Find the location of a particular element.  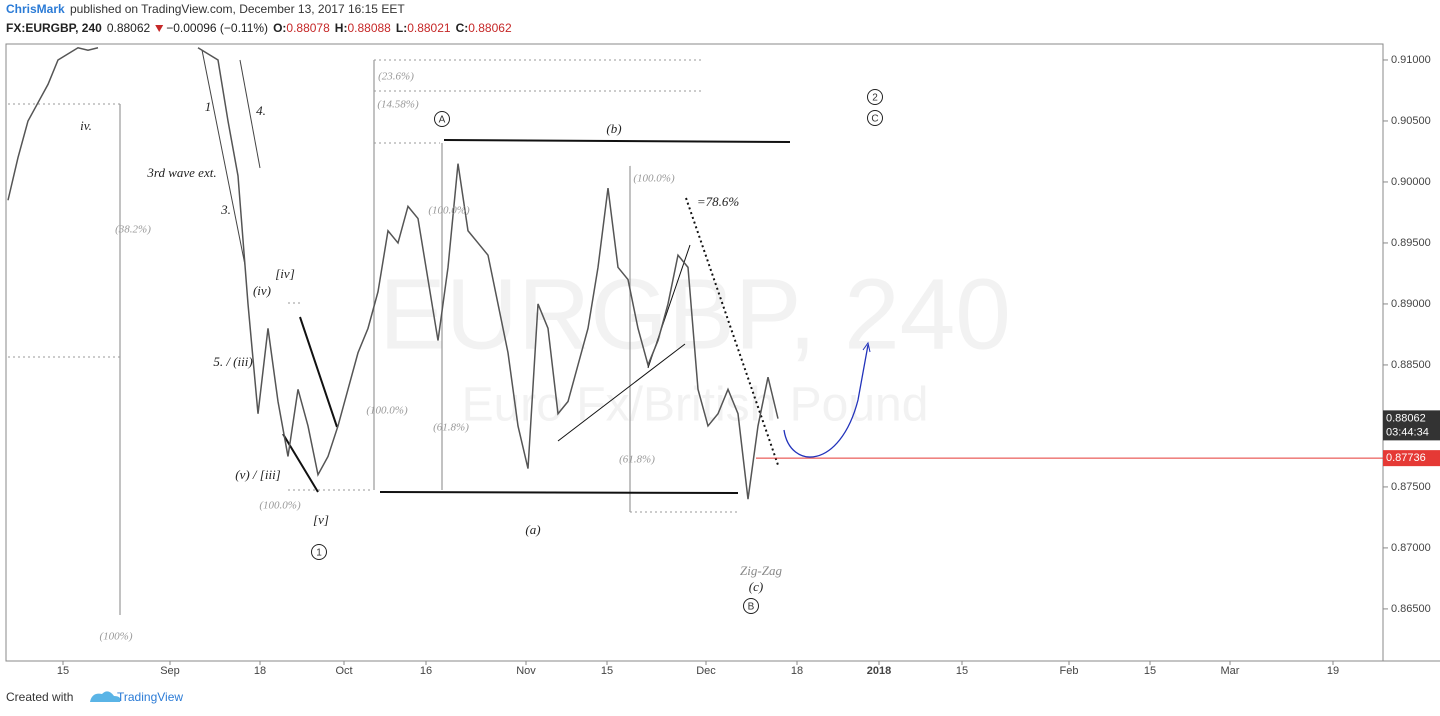

annotation: [v] is located at coordinates (321, 519).